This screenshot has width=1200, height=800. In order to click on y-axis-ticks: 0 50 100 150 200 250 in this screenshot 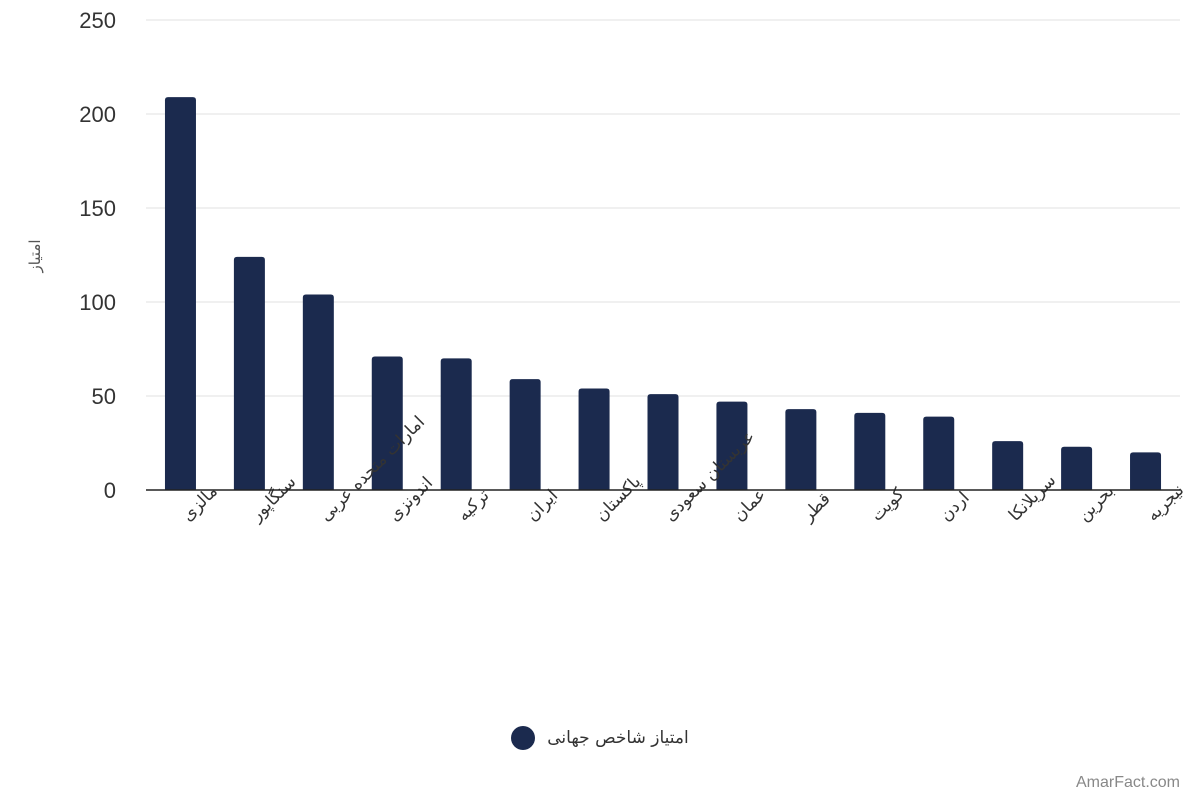, I will do `click(97, 255)`.